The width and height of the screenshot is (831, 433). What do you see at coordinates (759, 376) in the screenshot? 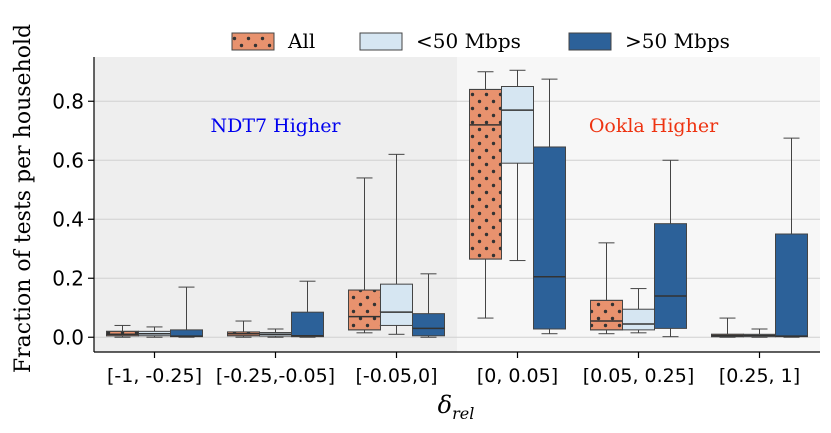
I see `x-tick-label-5: [0.25, 1]` at bounding box center [759, 376].